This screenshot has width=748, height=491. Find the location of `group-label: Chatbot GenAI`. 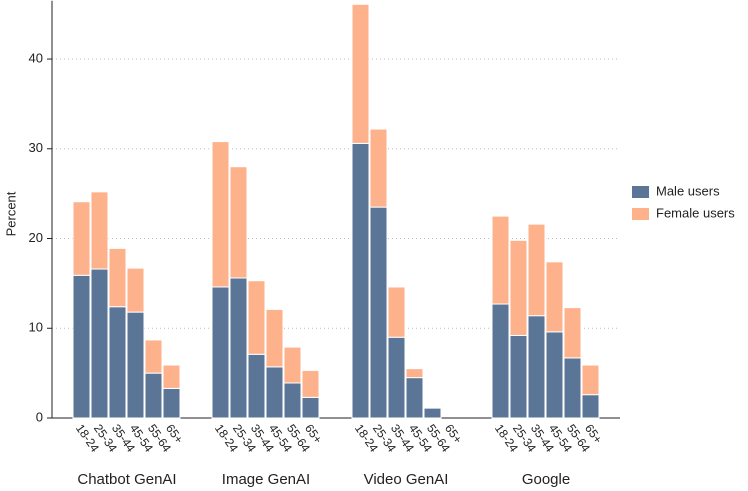

group-label: Chatbot GenAI is located at coordinates (126, 479).